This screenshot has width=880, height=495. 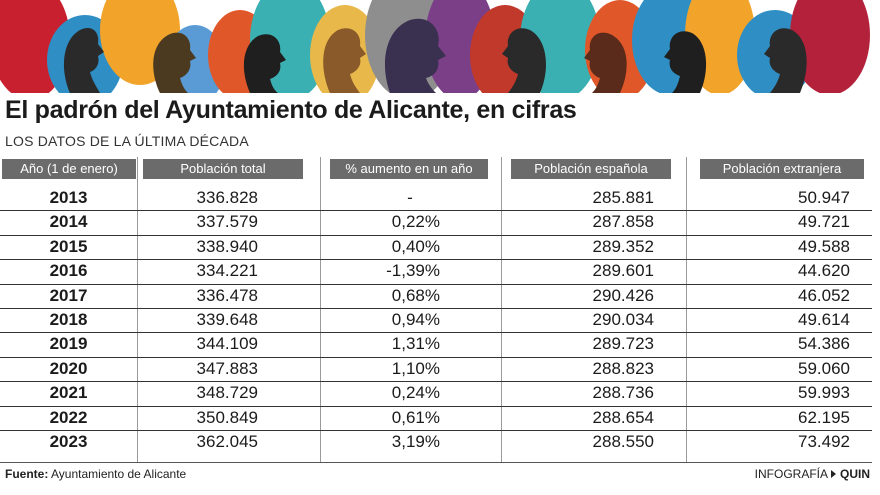 What do you see at coordinates (415, 417) in the screenshot?
I see `cell-increase: 0,61%` at bounding box center [415, 417].